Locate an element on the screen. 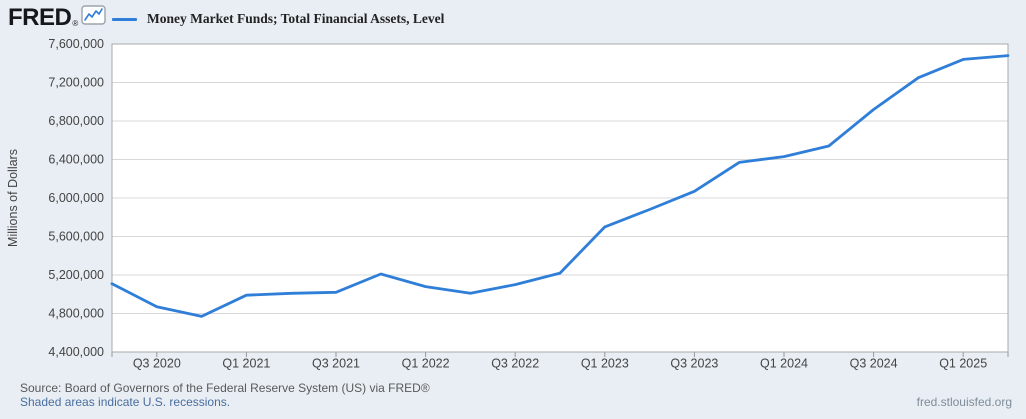 The image size is (1026, 419). y-axis-title: Millions of Dollars is located at coordinates (13, 198).